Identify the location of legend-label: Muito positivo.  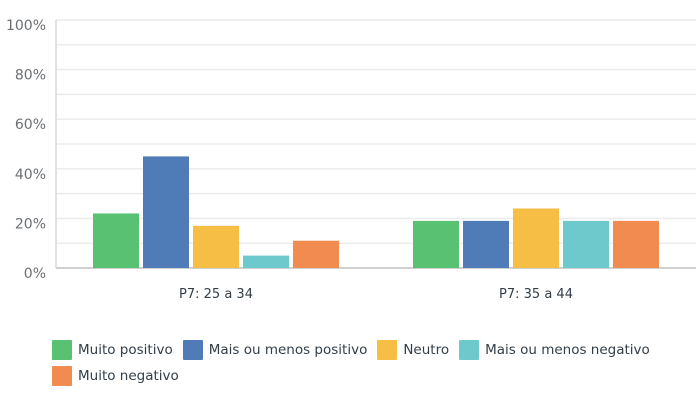
(125, 350).